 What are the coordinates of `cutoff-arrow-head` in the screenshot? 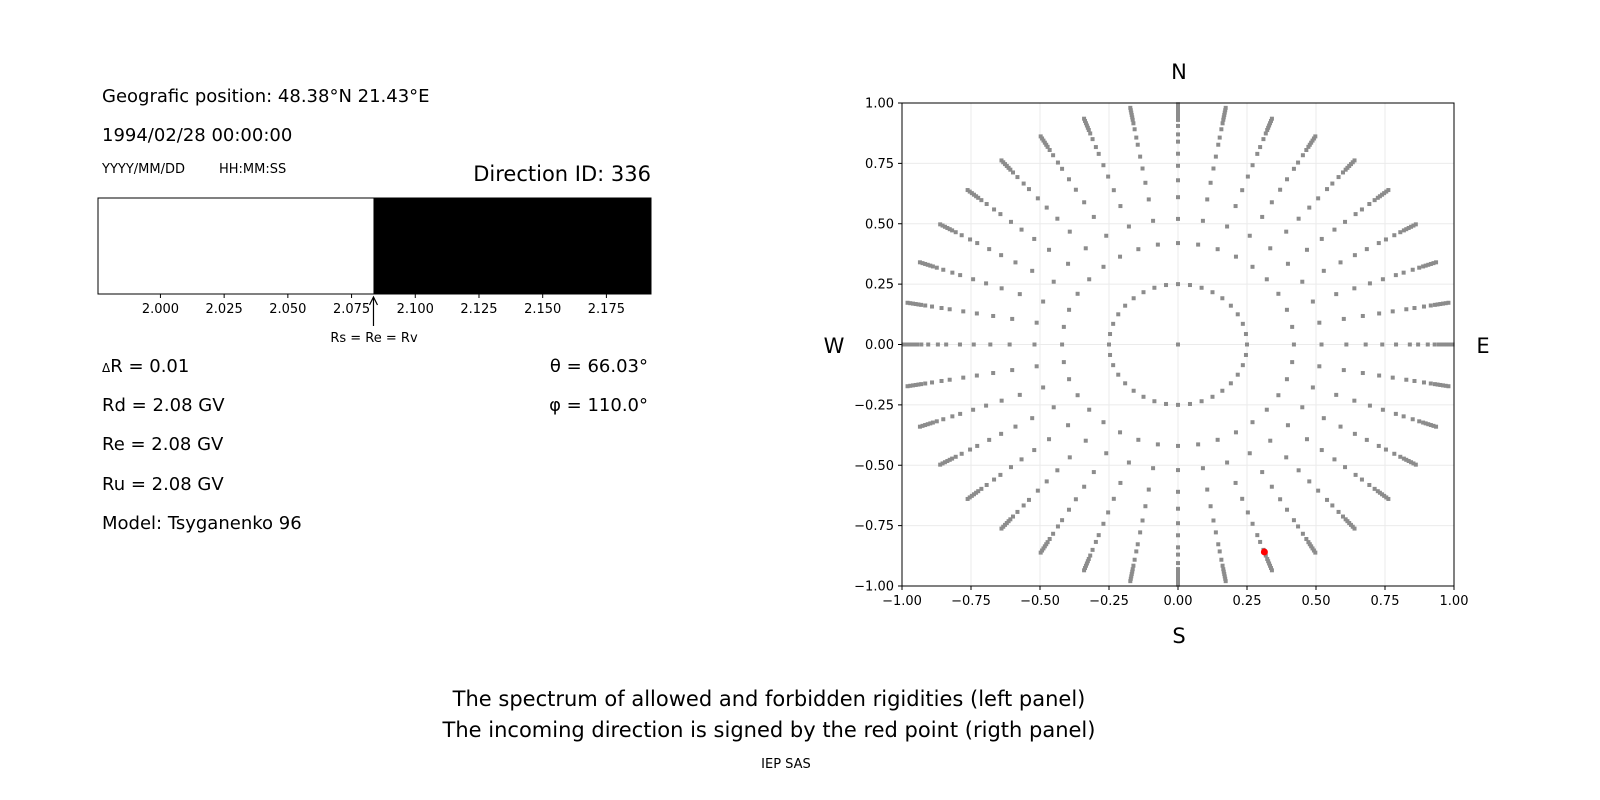 It's located at (373, 300).